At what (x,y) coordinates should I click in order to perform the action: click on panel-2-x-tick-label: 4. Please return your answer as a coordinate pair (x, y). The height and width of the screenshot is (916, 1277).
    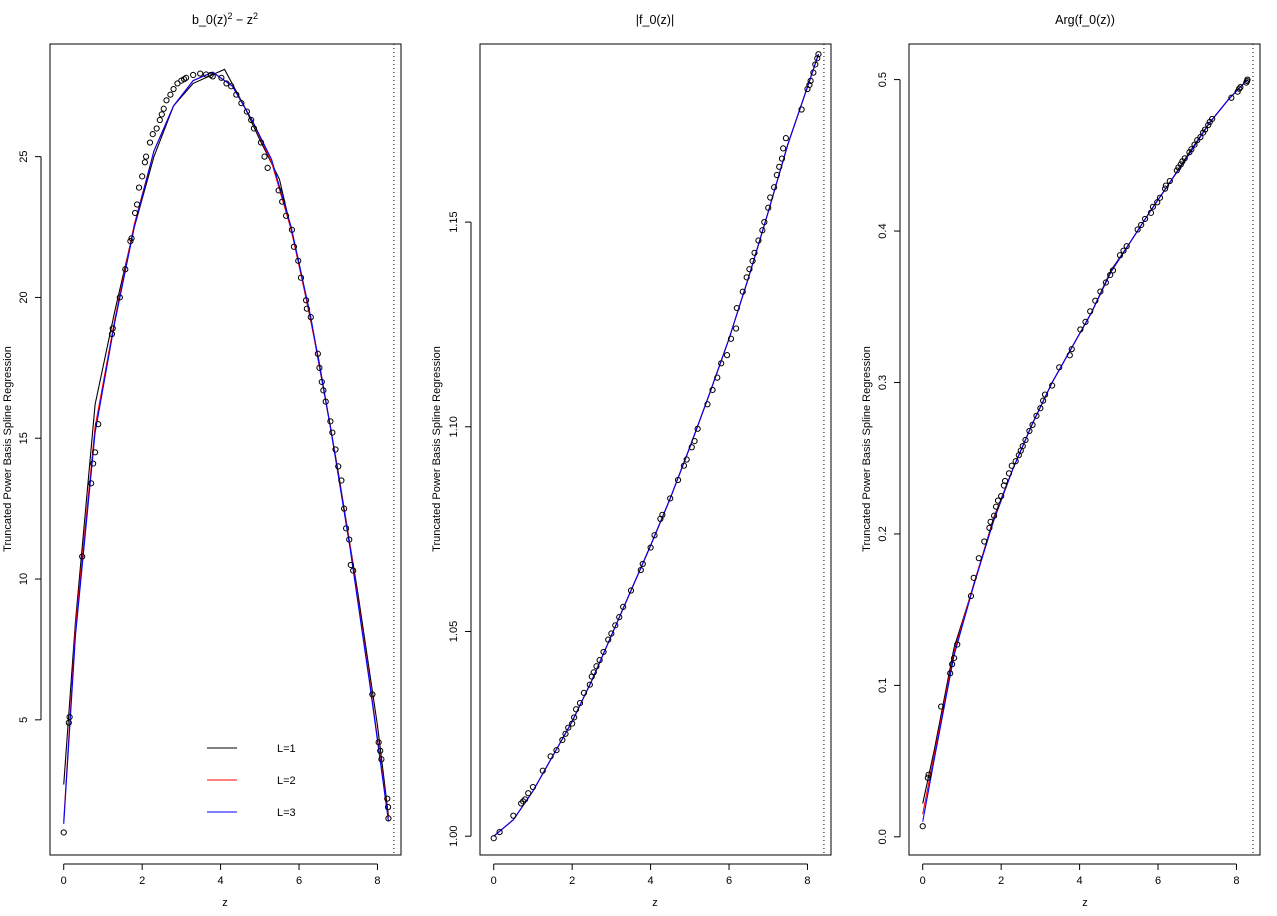
    Looking at the image, I should click on (651, 881).